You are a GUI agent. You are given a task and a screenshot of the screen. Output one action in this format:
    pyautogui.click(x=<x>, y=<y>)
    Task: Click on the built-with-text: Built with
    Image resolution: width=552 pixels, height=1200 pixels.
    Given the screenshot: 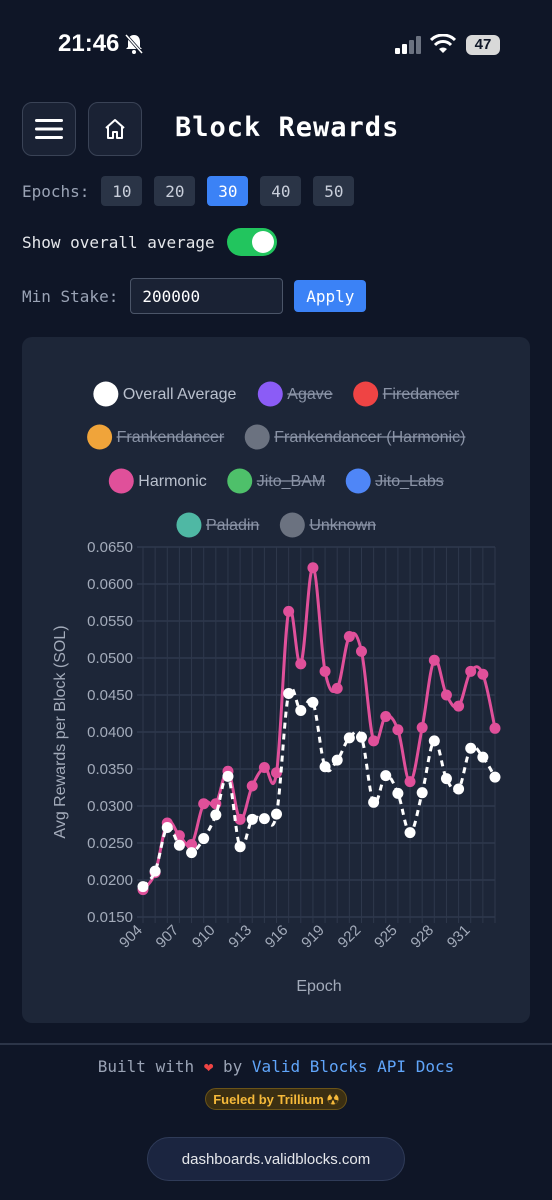 What is the action you would take?
    pyautogui.click(x=146, y=1066)
    